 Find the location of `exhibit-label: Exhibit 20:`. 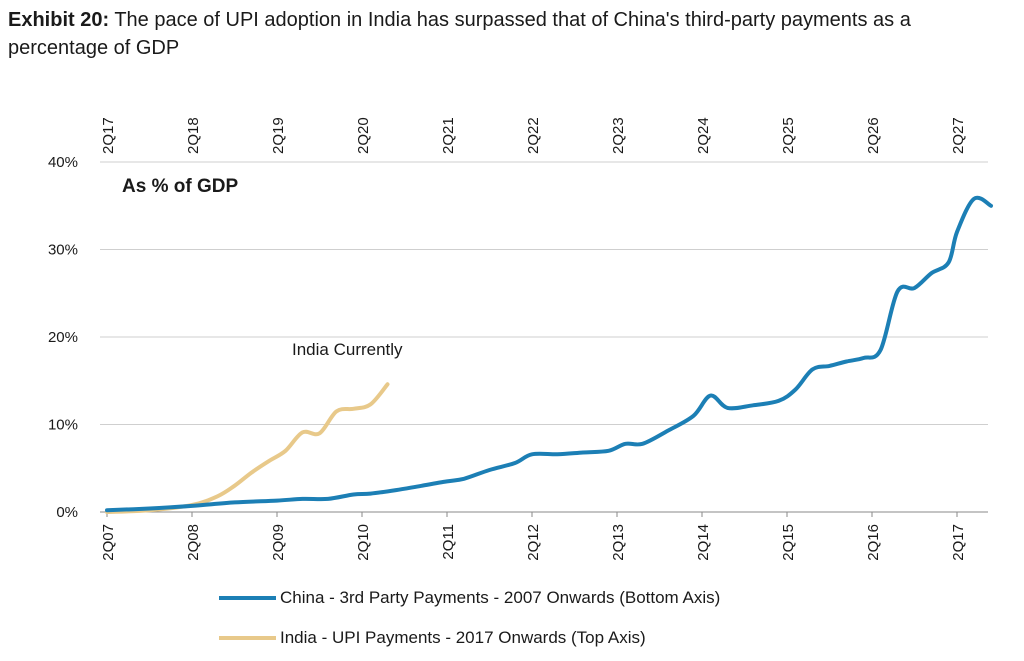

exhibit-label: Exhibit 20: is located at coordinates (59, 20).